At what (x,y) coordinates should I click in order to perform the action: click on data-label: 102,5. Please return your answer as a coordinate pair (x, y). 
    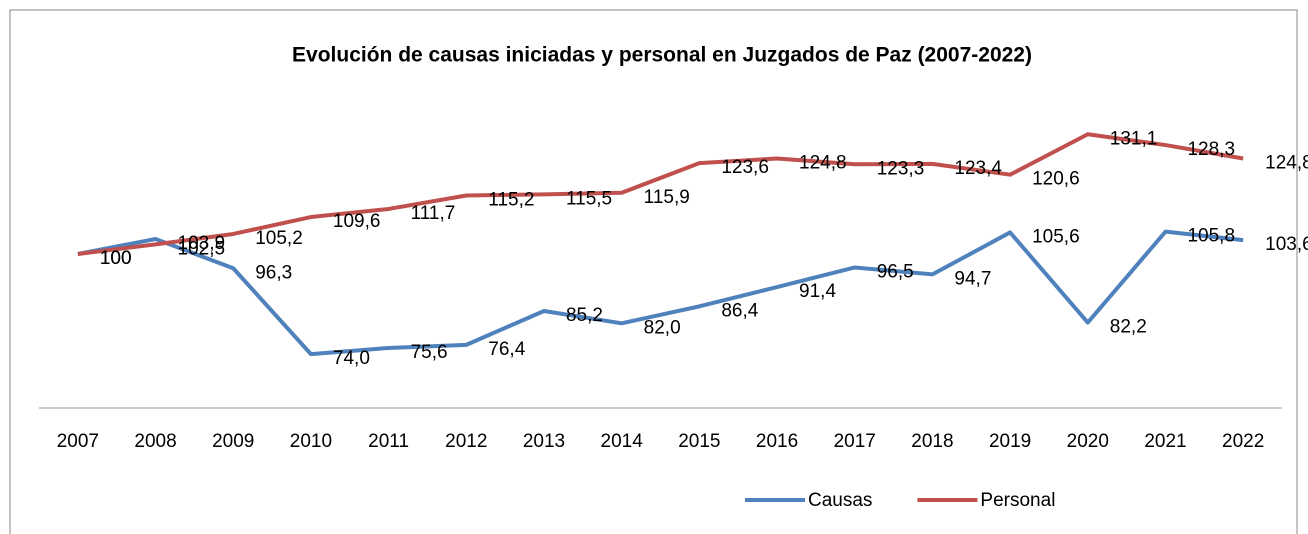
    Looking at the image, I should click on (202, 248).